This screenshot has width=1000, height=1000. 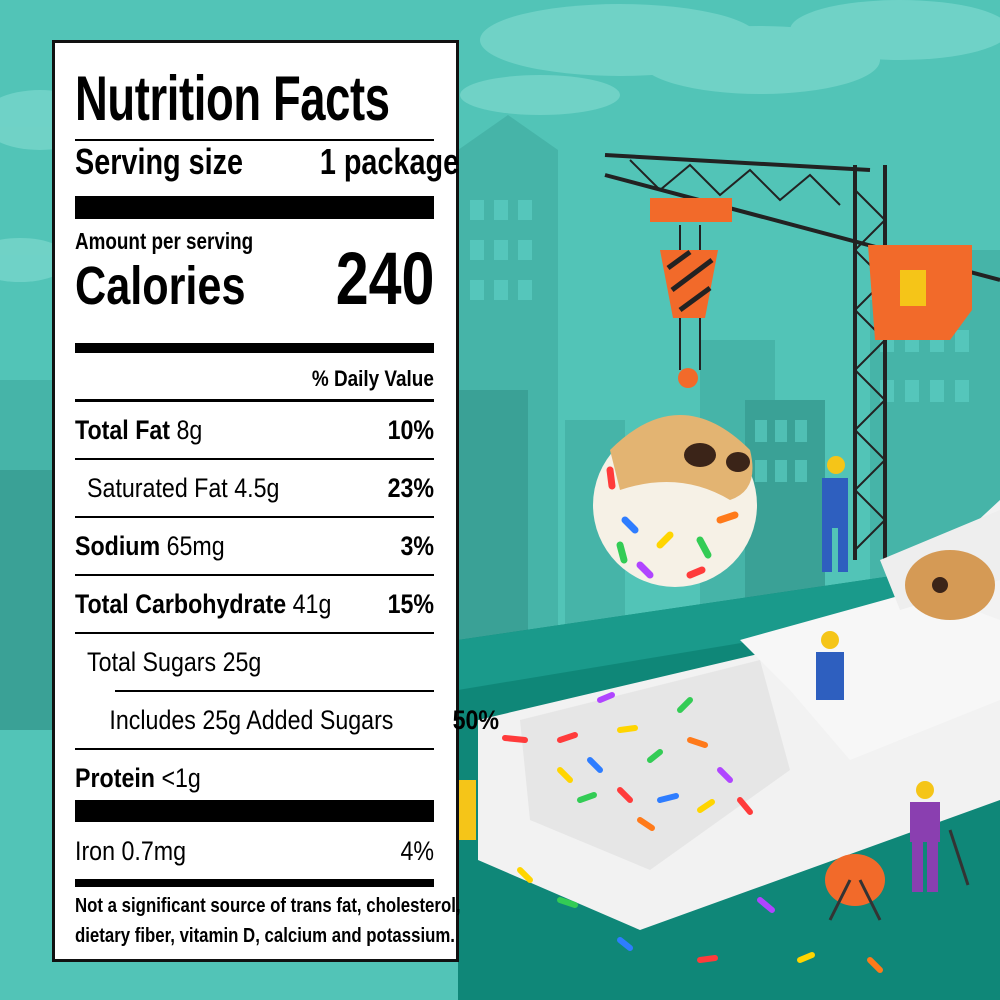 I want to click on serving-size-value: 1 package, so click(x=389, y=161).